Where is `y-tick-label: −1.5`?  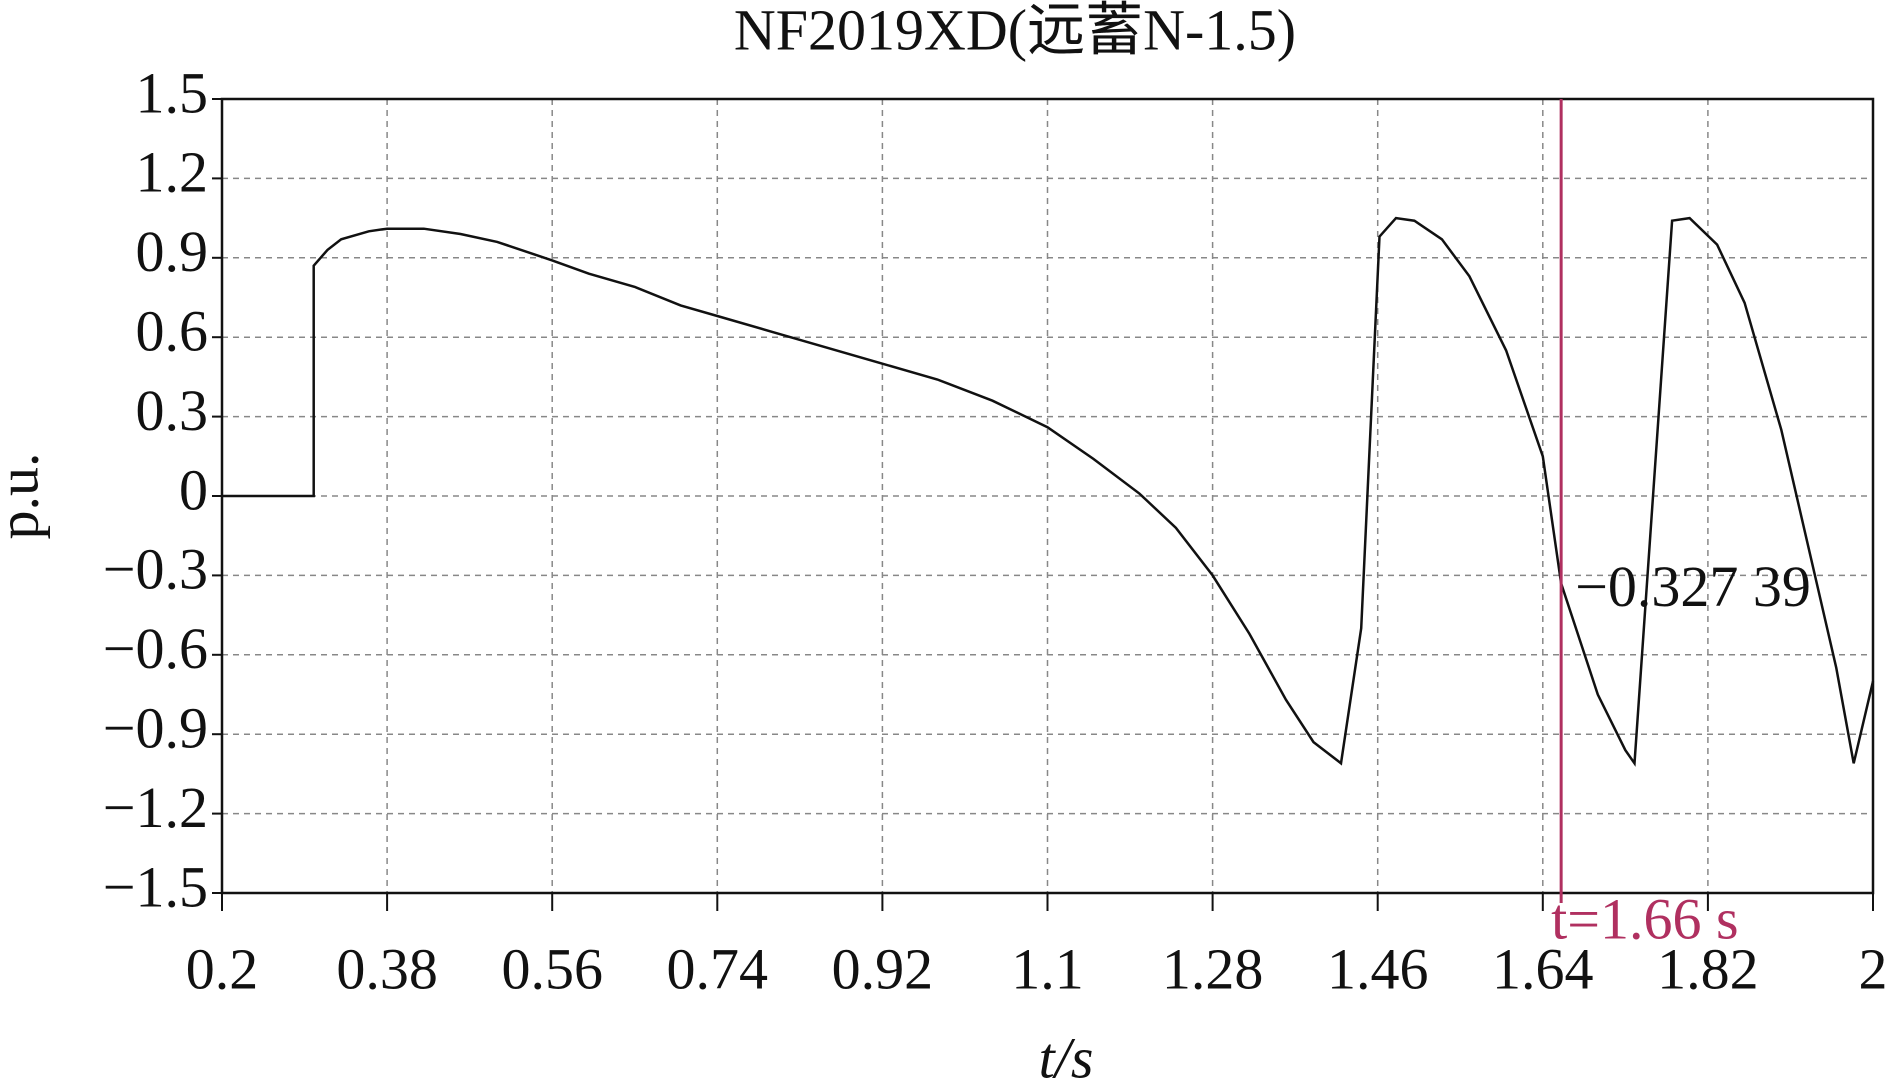 y-tick-label: −1.5 is located at coordinates (155, 886).